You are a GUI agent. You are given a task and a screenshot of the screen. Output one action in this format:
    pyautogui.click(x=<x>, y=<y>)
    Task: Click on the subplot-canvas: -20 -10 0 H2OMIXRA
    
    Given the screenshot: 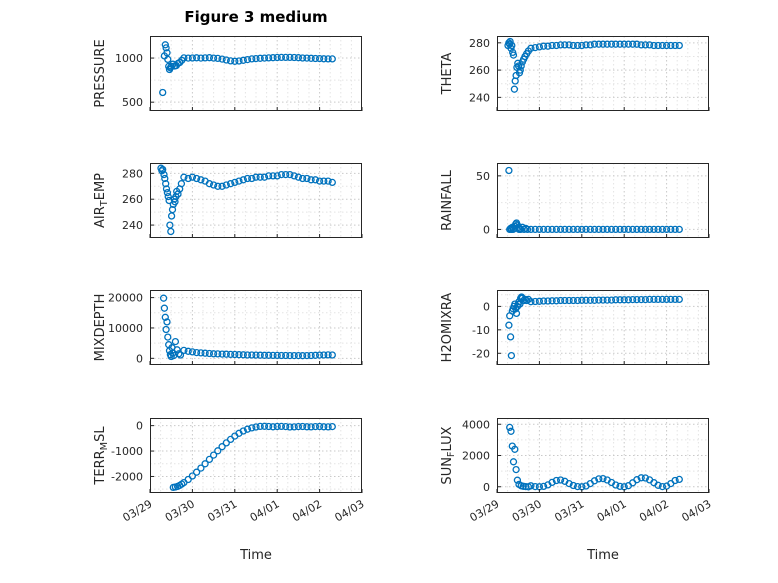 What is the action you would take?
    pyautogui.click(x=575, y=327)
    